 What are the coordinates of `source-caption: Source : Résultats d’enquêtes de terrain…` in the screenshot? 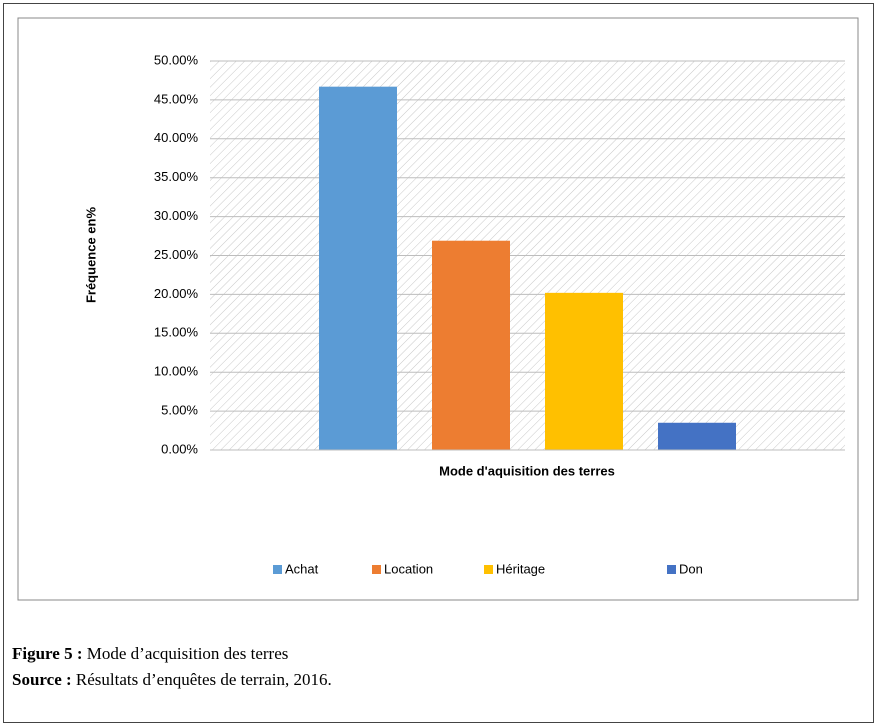 It's located at (172, 680).